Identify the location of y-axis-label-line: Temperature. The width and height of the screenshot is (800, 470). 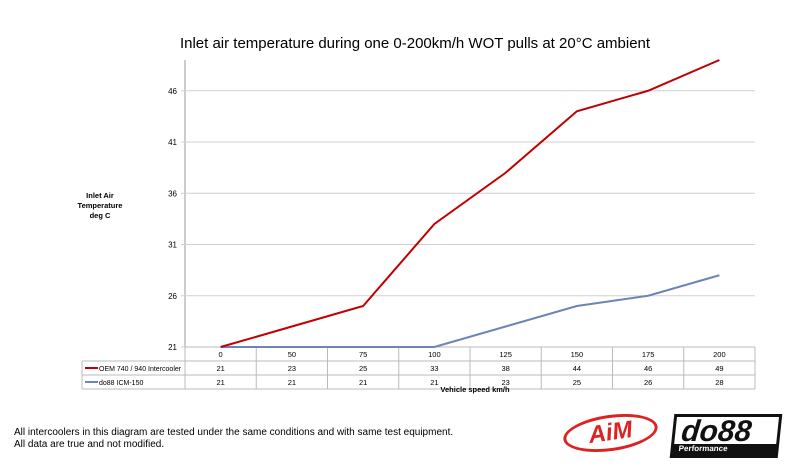
(100, 205).